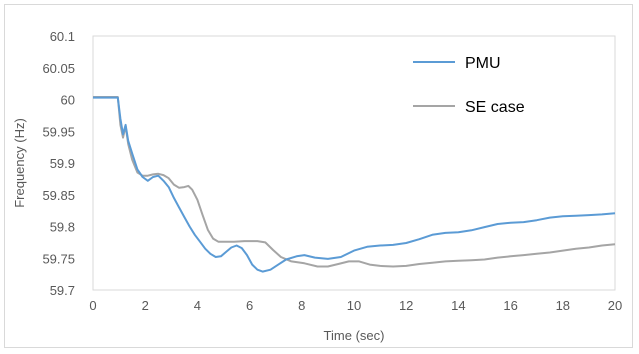 The height and width of the screenshot is (354, 639). What do you see at coordinates (510, 305) in the screenshot?
I see `x-tick-label: 16` at bounding box center [510, 305].